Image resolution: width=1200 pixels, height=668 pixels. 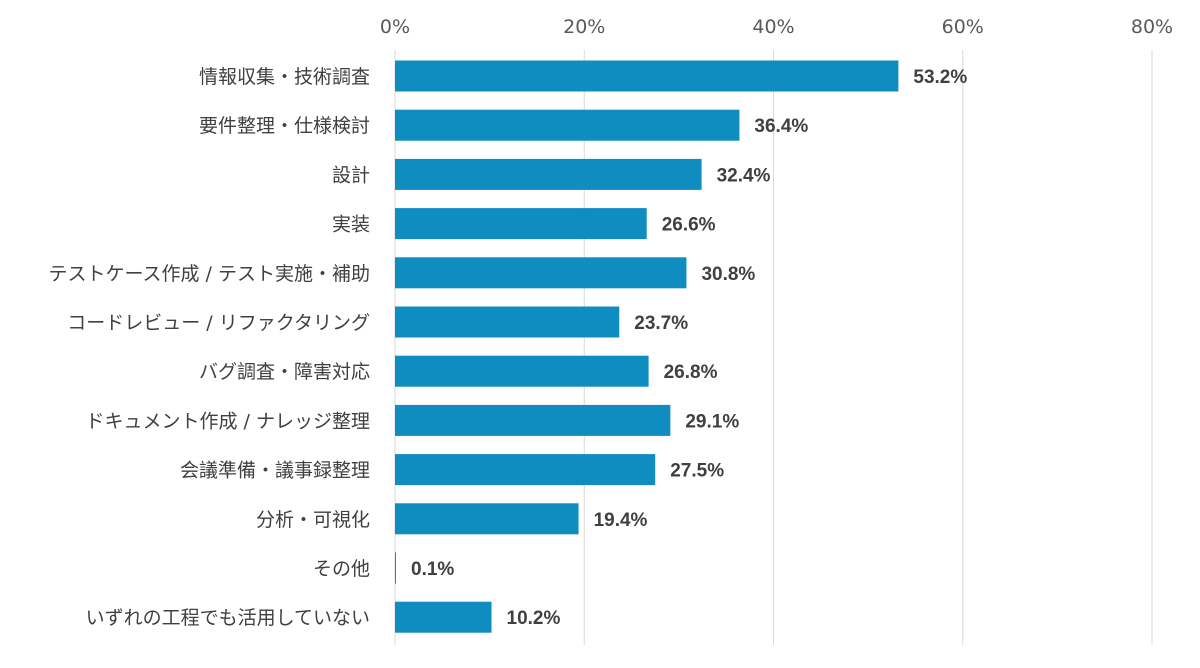 What do you see at coordinates (218, 323) in the screenshot?
I see `category-label: コードレビュー / リファクタリング` at bounding box center [218, 323].